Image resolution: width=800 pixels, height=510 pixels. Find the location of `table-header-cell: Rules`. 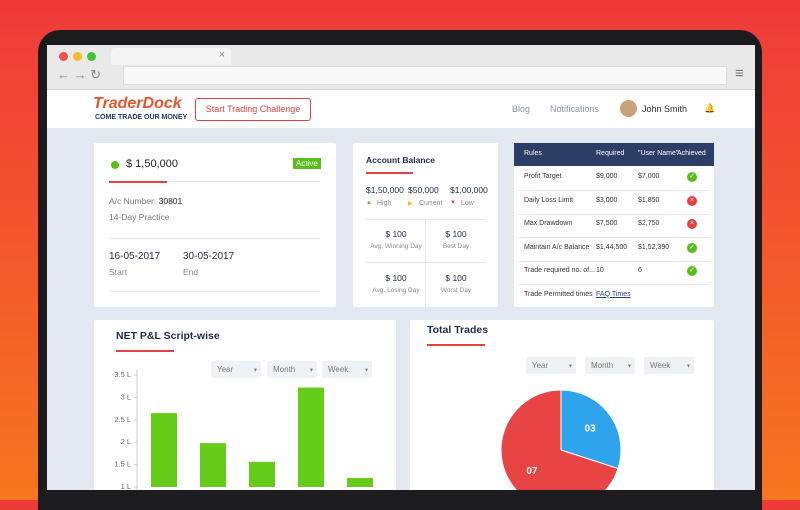

table-header-cell: Rules is located at coordinates (533, 153).